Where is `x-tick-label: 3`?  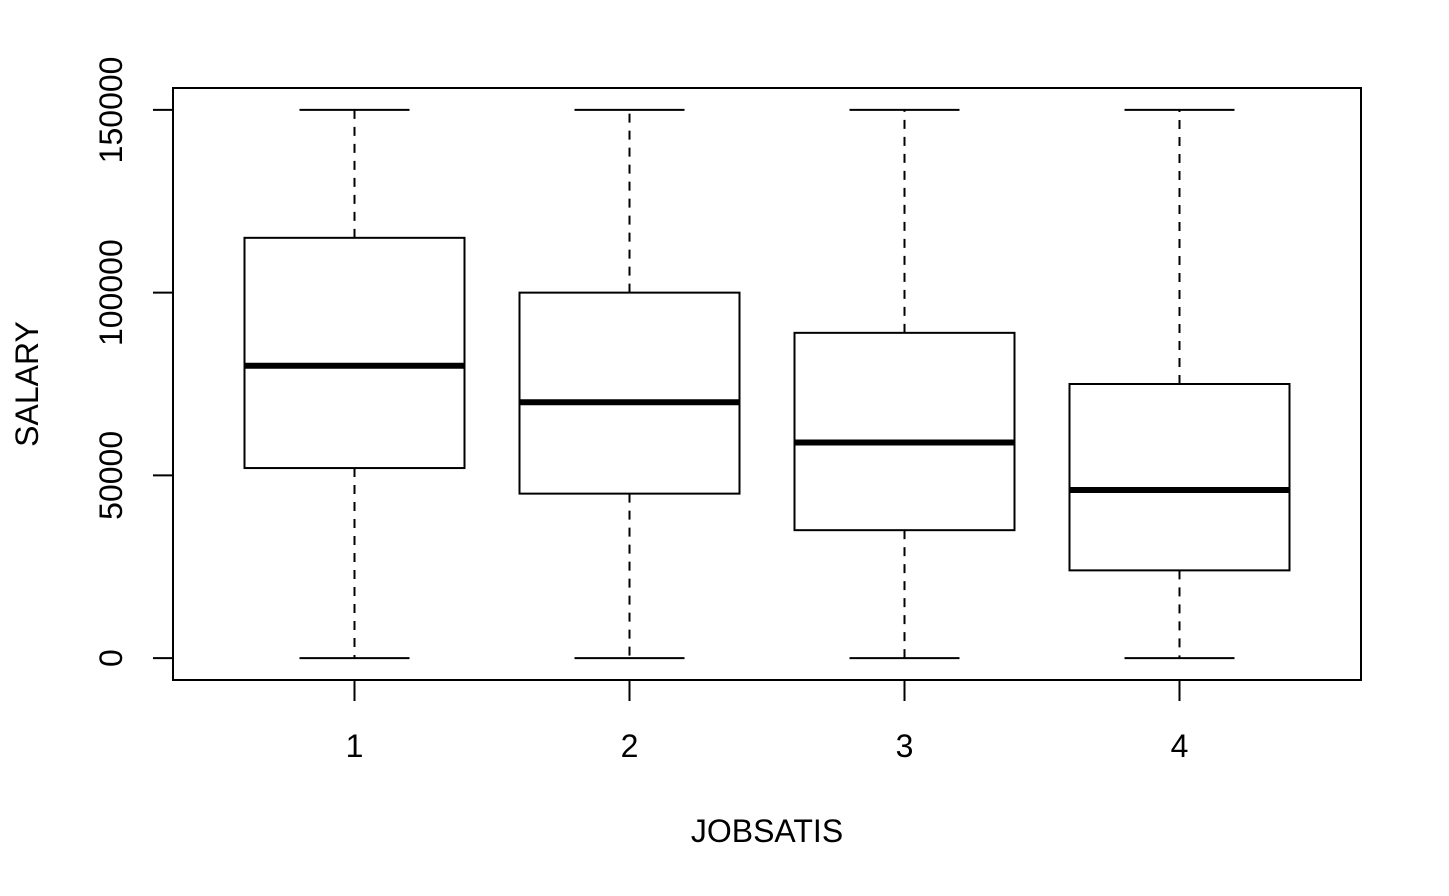 x-tick-label: 3 is located at coordinates (905, 746).